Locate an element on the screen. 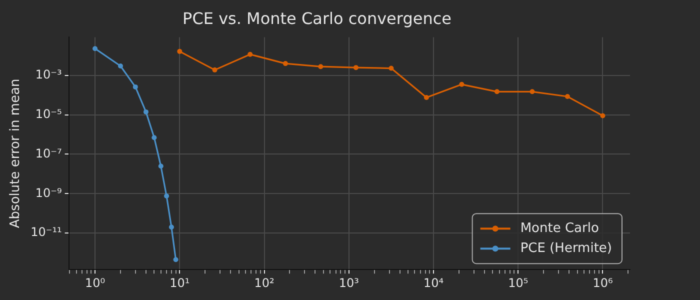 Image resolution: width=700 pixels, height=300 pixels. x-tick-label: 10⁰ is located at coordinates (95, 283).